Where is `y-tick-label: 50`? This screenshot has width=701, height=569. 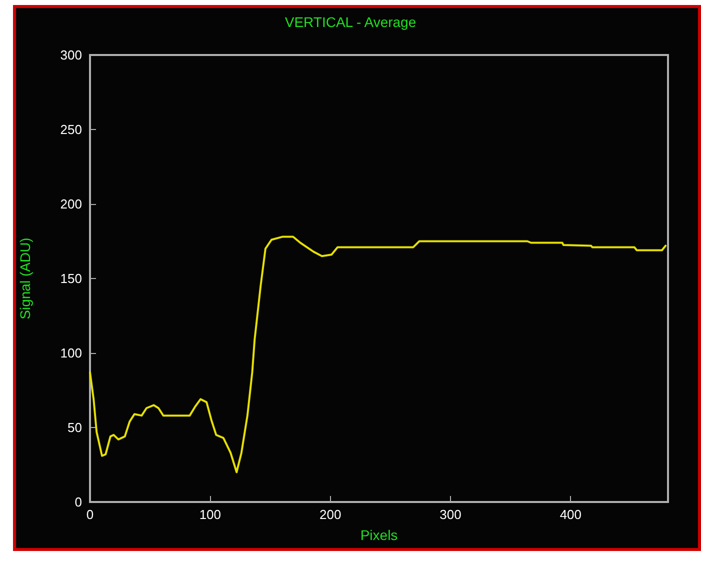
y-tick-label: 50 is located at coordinates (75, 427).